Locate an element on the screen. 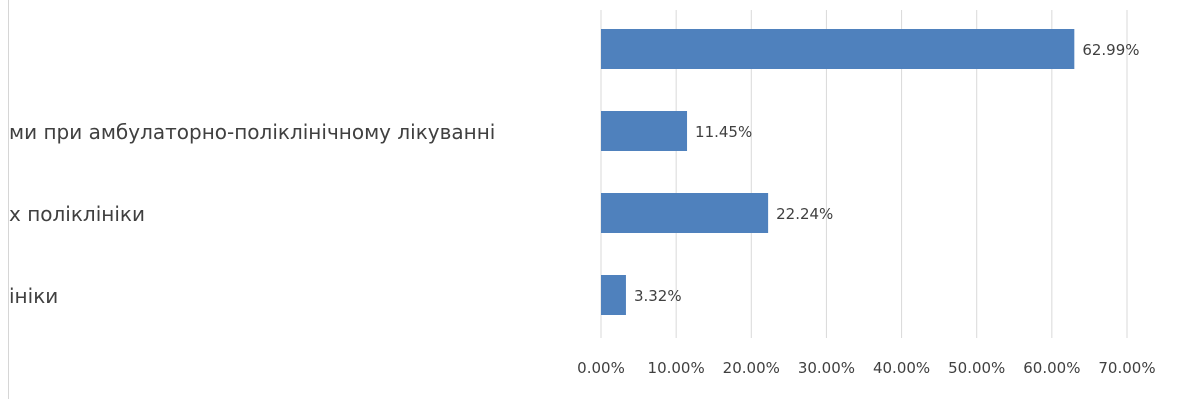 Image resolution: width=1178 pixels, height=403 pixels. x-tick-label: 70.00% is located at coordinates (1126, 368).